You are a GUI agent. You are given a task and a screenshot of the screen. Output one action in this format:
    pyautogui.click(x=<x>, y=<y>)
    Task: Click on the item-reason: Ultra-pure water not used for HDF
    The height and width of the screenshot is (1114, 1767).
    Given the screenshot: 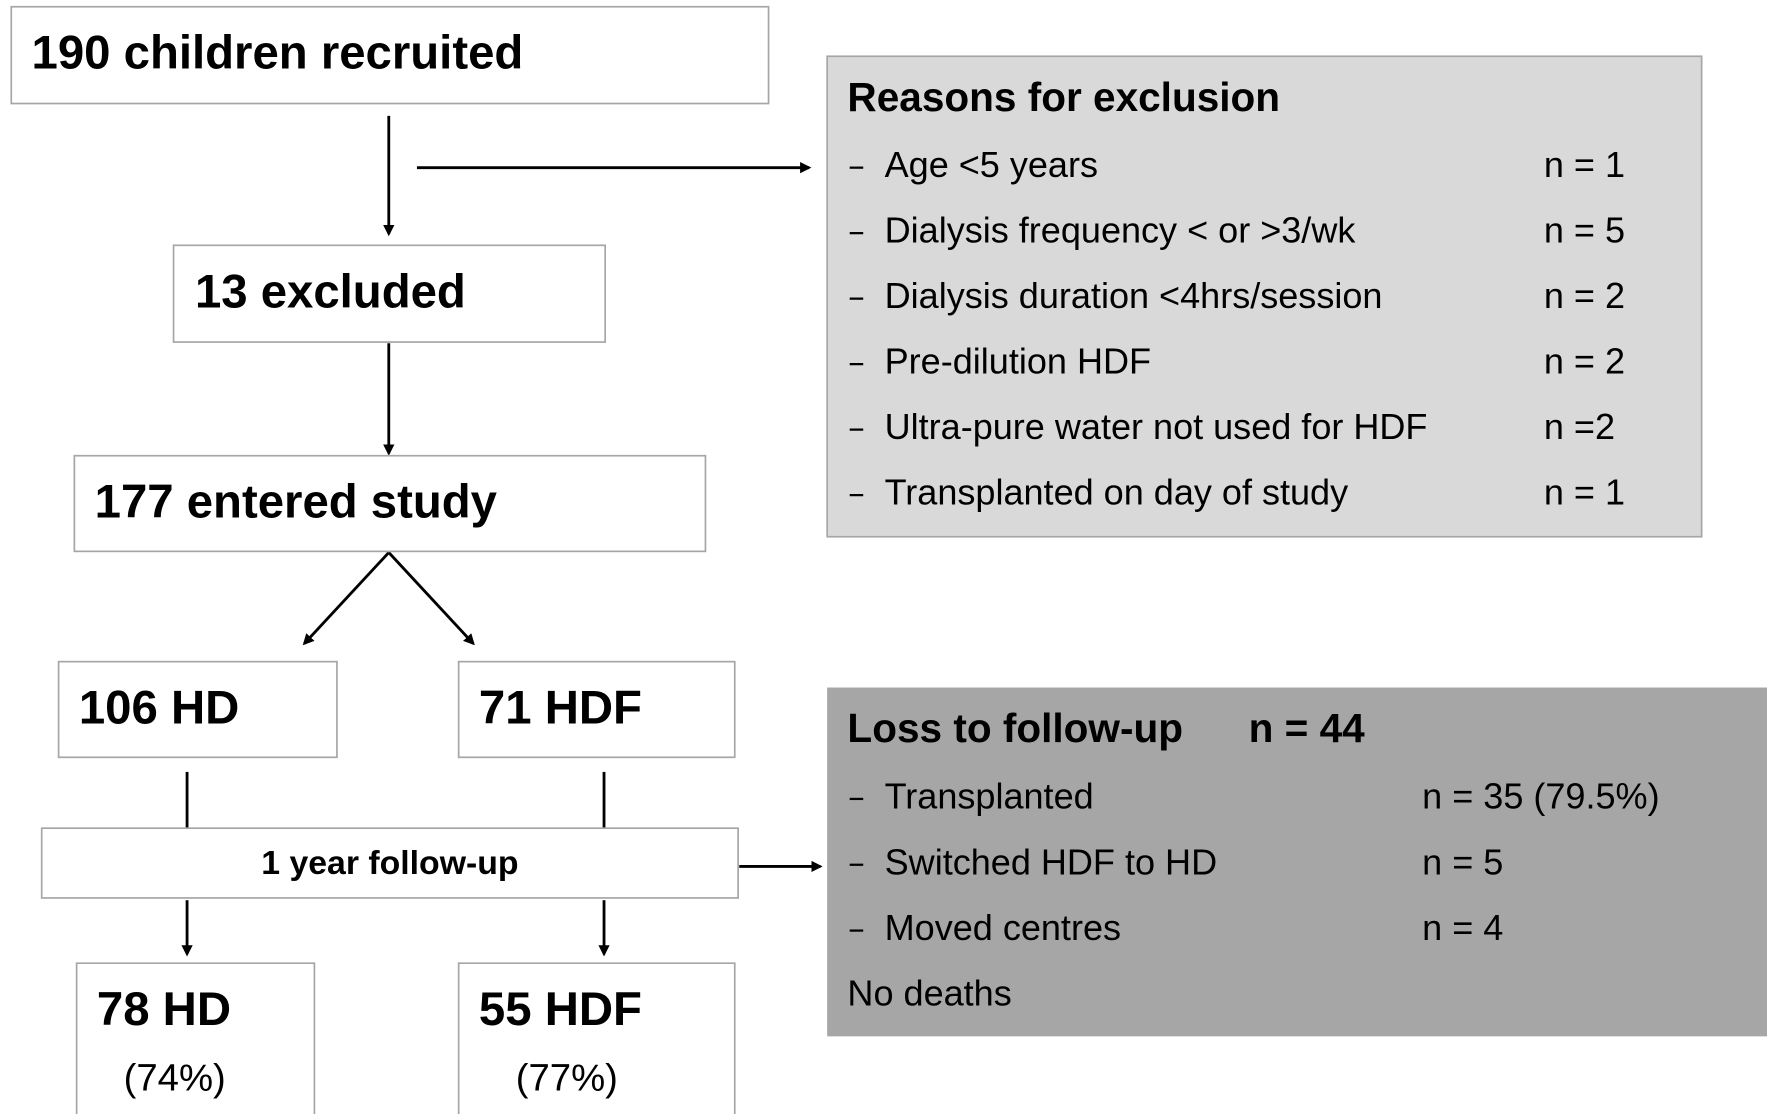 What is the action you would take?
    pyautogui.click(x=1156, y=426)
    